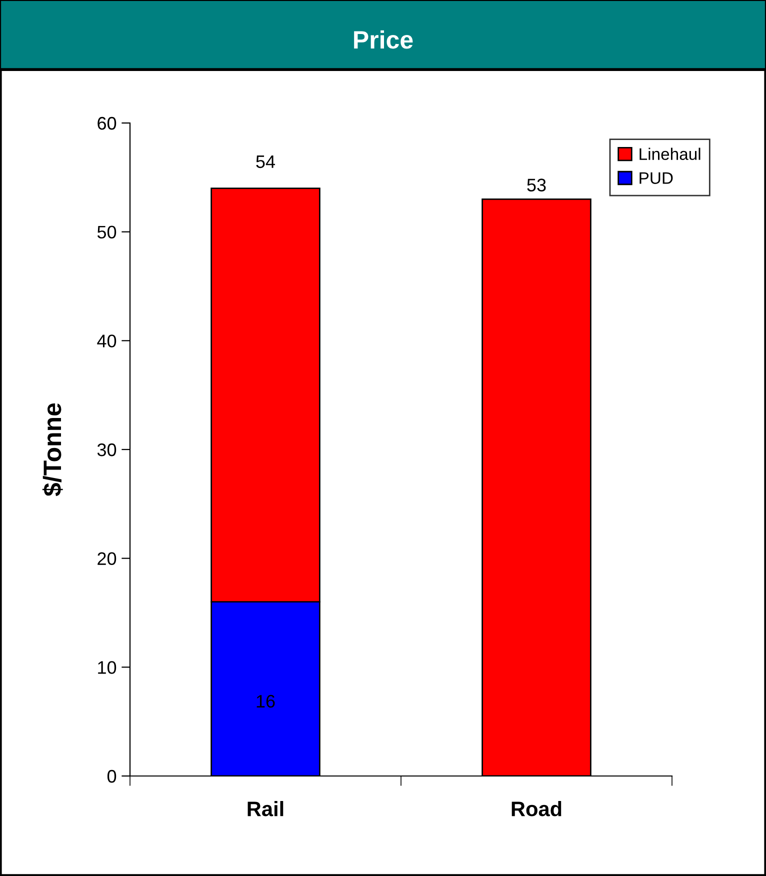 This screenshot has width=766, height=876. What do you see at coordinates (107, 123) in the screenshot?
I see `y-tick-label: 60` at bounding box center [107, 123].